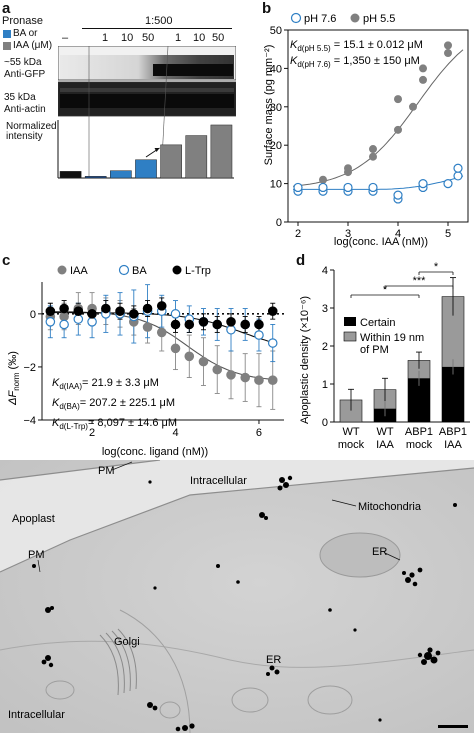 This screenshot has width=474, height=733. Describe the element at coordinates (325, 347) in the screenshot. I see `d-y-tick-label: 2` at that location.